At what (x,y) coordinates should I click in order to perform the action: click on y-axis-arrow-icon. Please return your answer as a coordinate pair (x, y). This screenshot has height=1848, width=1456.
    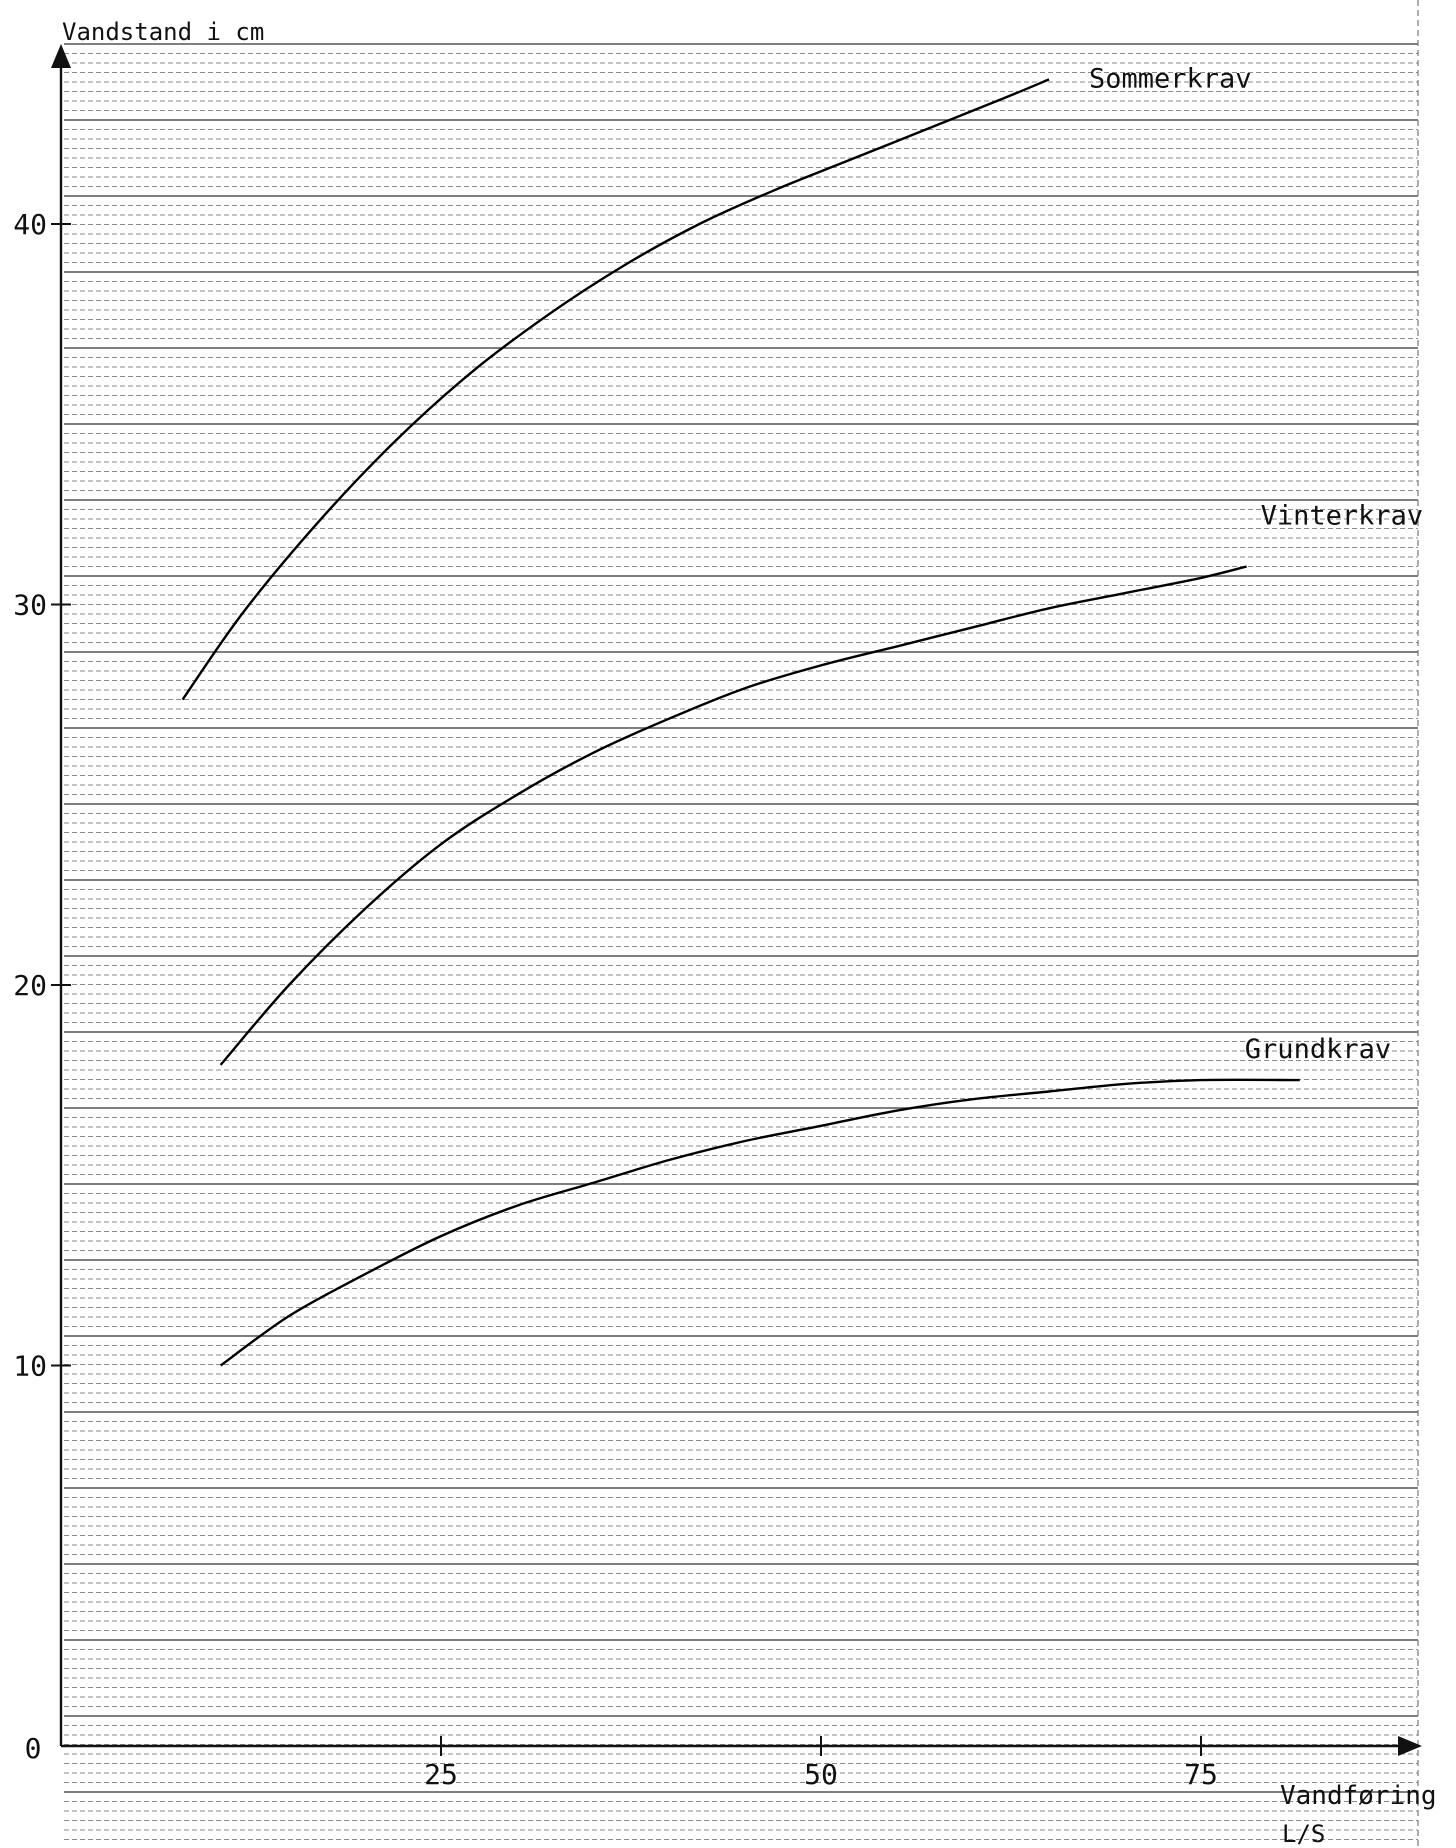
    Looking at the image, I should click on (61, 56).